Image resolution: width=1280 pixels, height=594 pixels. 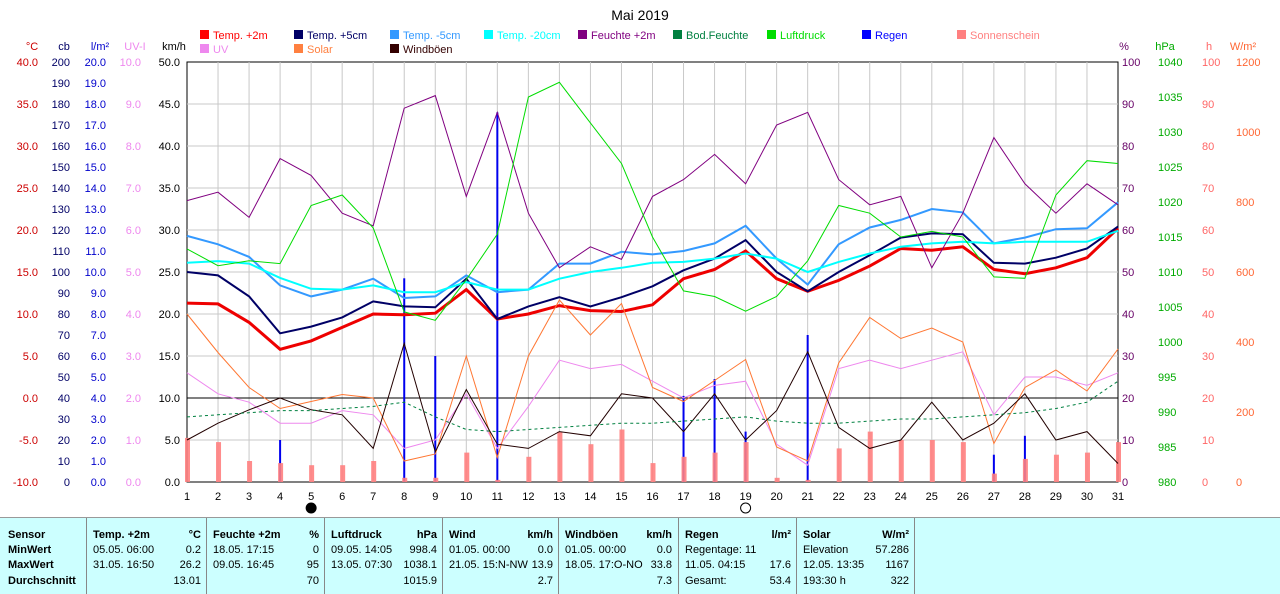 I want to click on stats-windboeen-time: 01.05. 00:00, so click(x=596, y=550).